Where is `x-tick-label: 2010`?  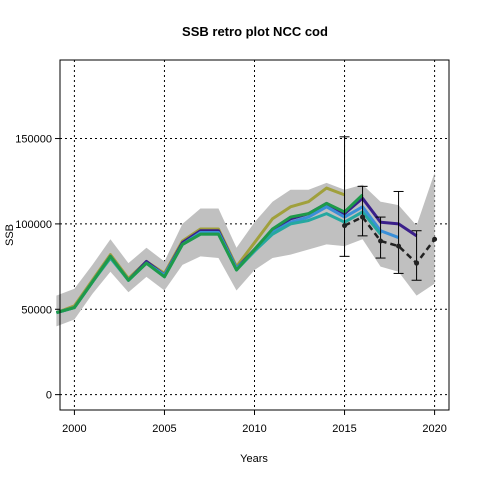 x-tick-label: 2010 is located at coordinates (254, 429).